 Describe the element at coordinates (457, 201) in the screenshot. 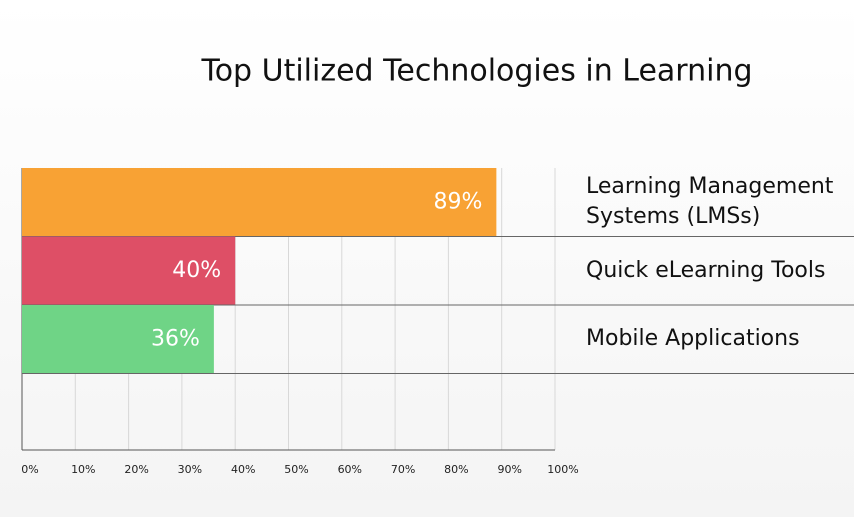

I see `value-label: 89%` at that location.